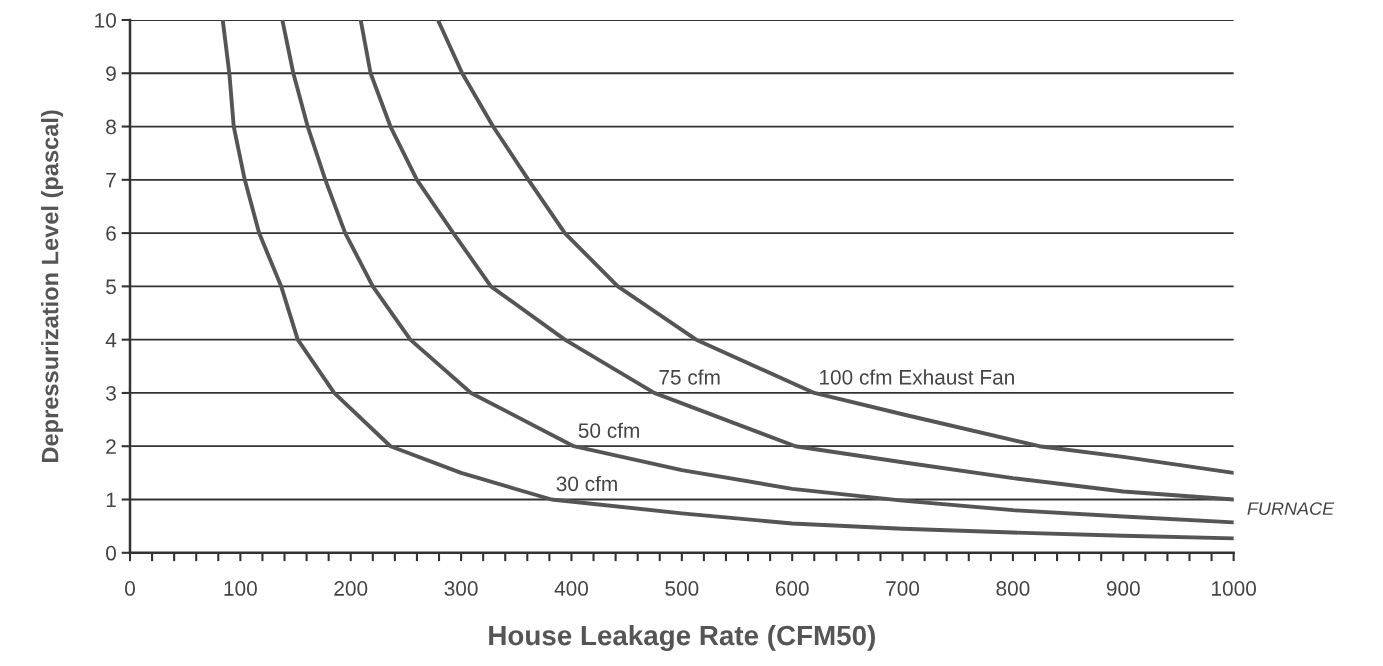 This screenshot has height=666, width=1383. Describe the element at coordinates (111, 127) in the screenshot. I see `y-tick-label: 8` at that location.